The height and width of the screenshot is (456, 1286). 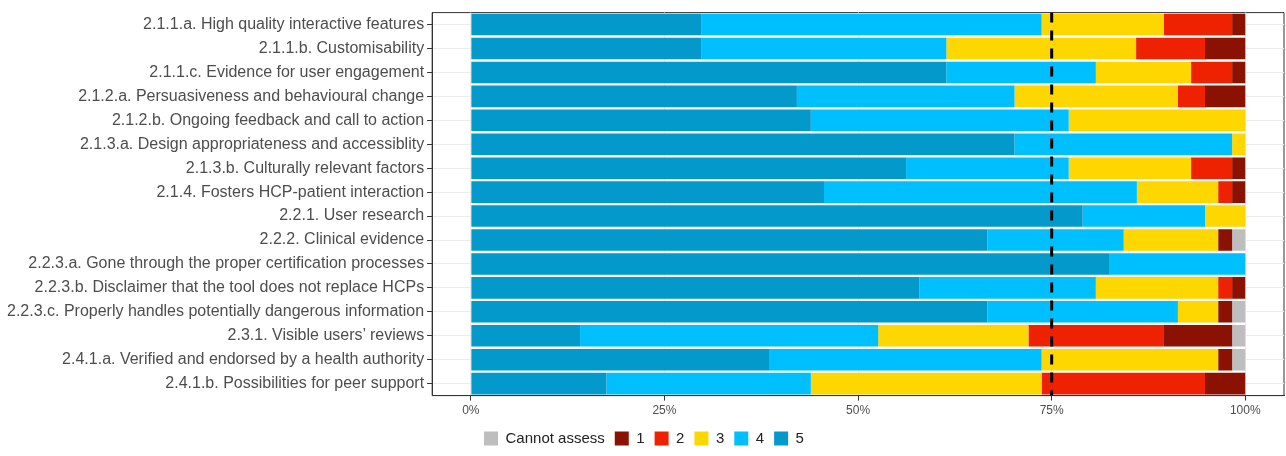 I want to click on x-tick-label: 25%, so click(x=664, y=410).